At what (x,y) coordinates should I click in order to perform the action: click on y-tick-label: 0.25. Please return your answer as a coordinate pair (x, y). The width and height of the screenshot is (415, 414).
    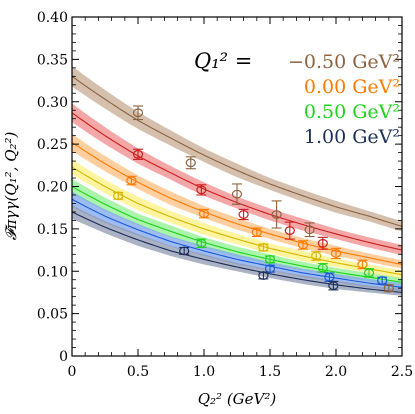
    Looking at the image, I should click on (52, 145).